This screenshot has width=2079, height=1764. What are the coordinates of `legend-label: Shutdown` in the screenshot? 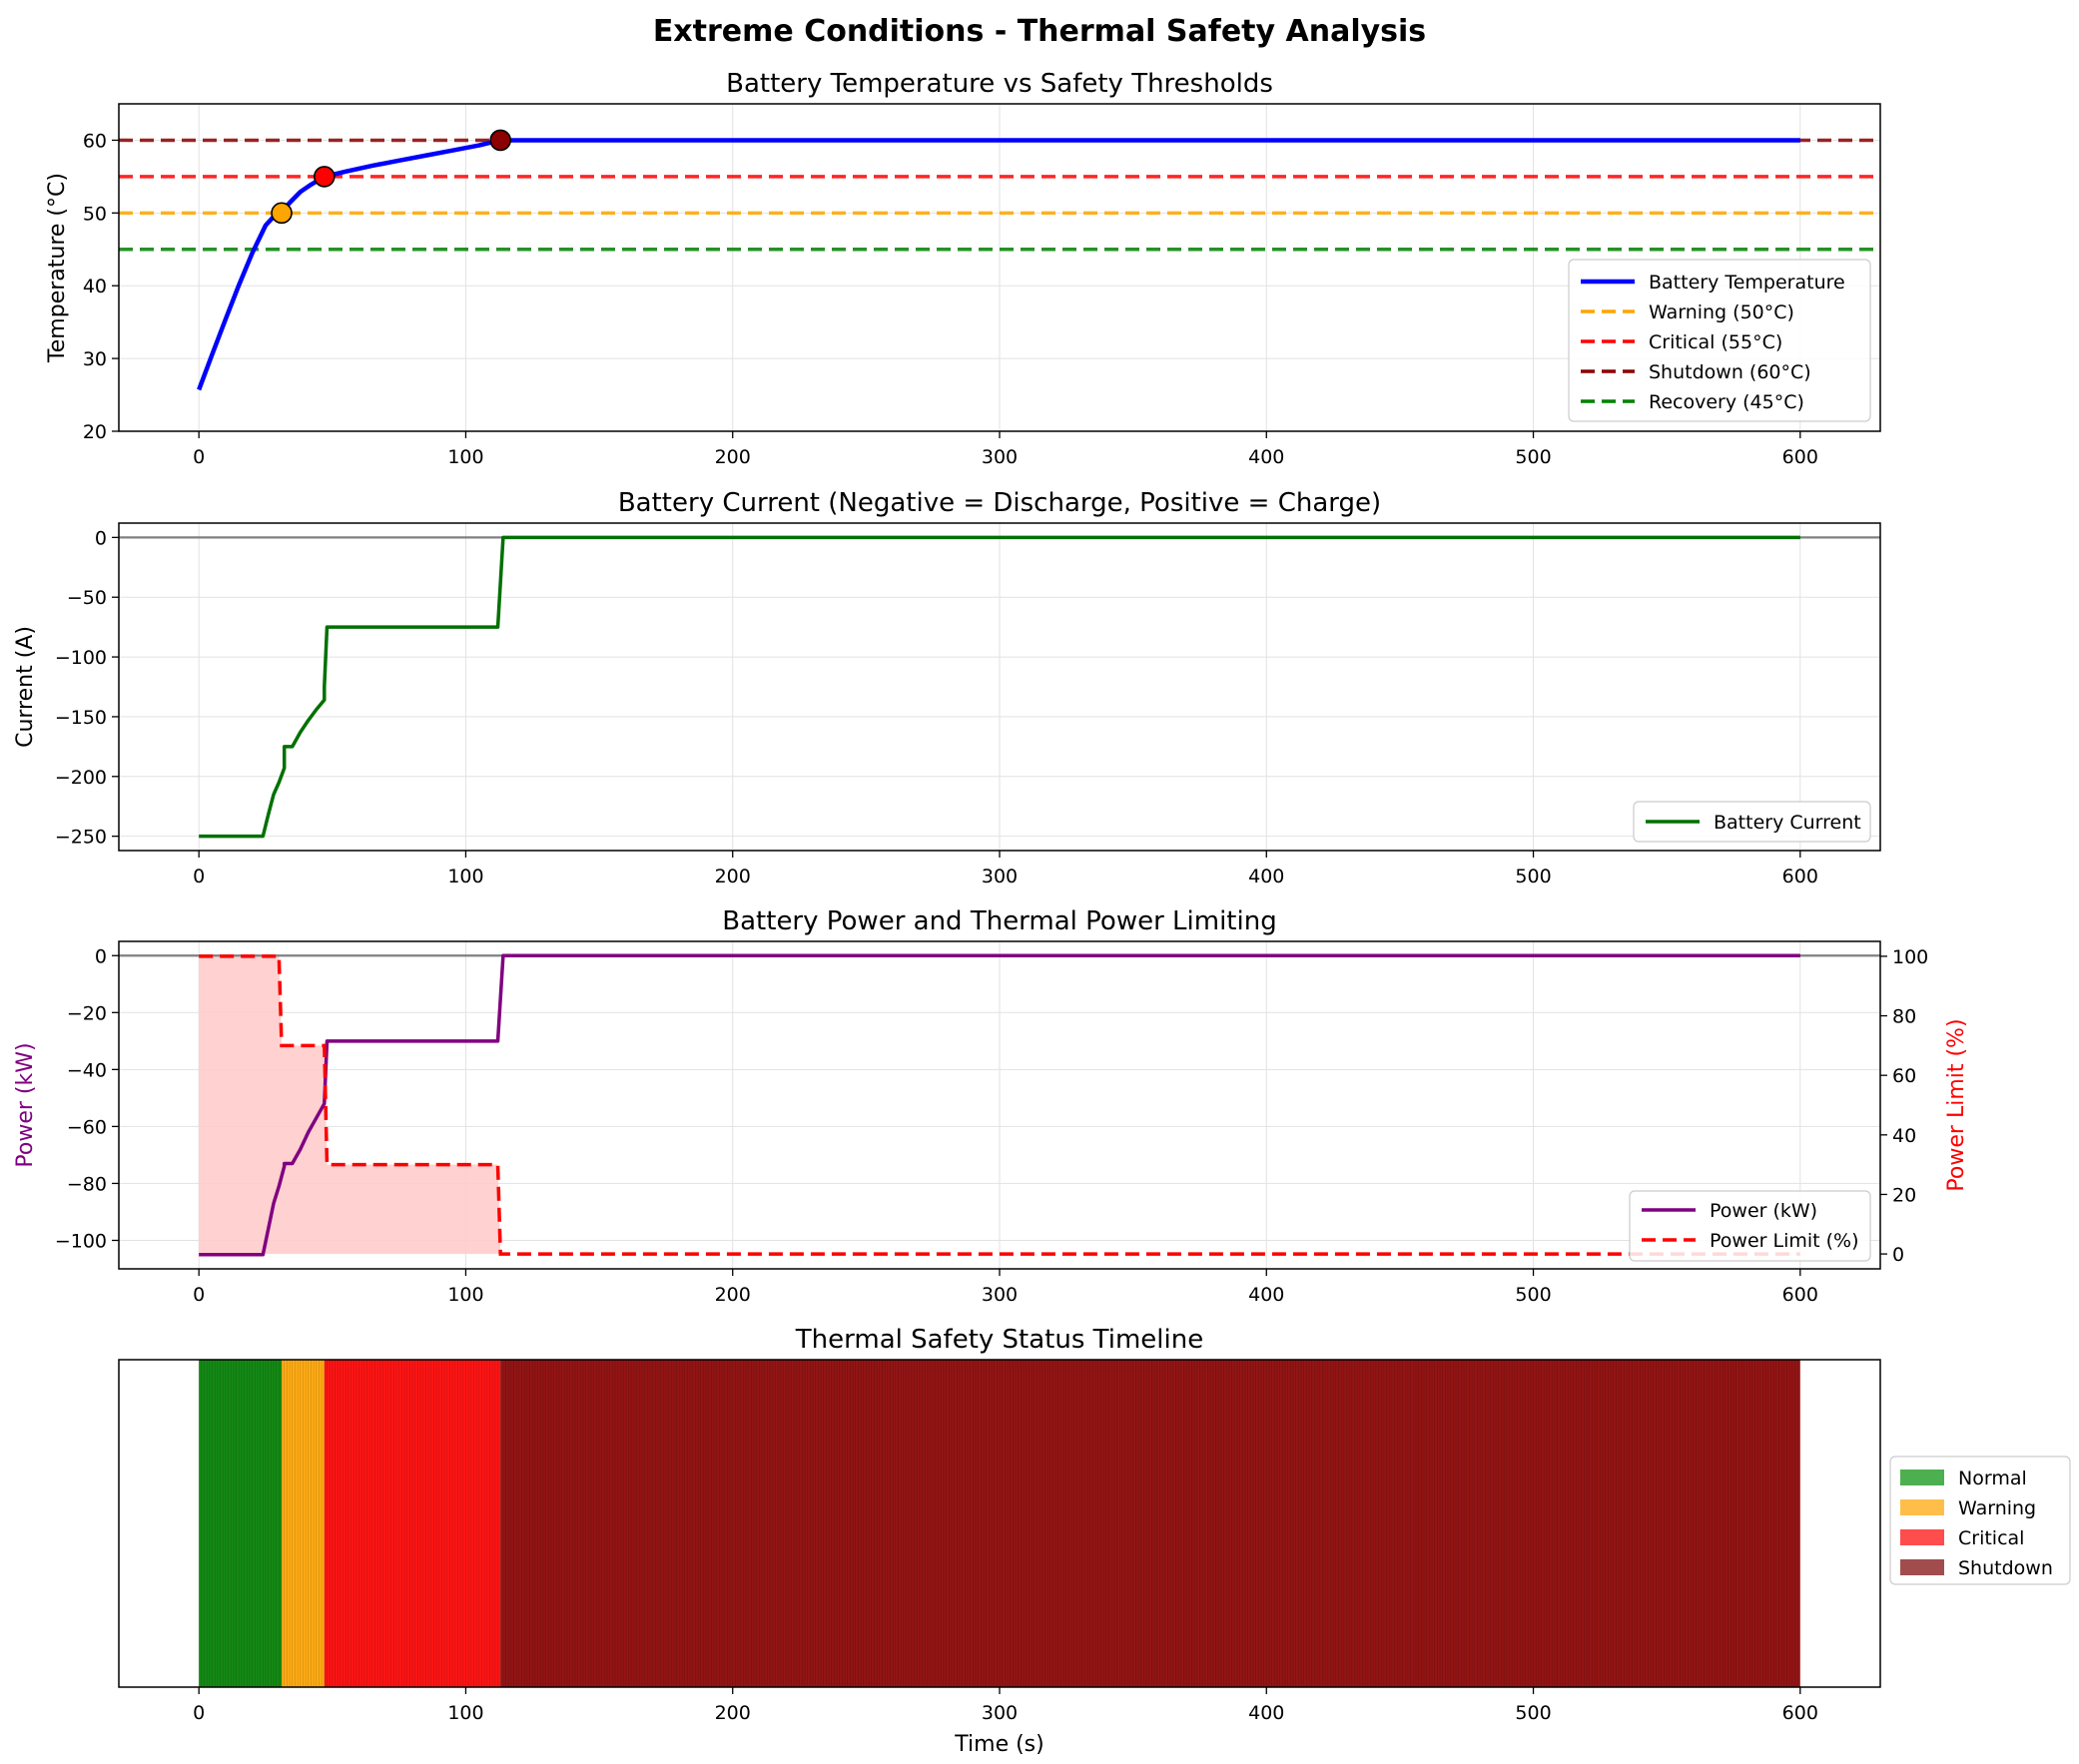 It's located at (2005, 1568).